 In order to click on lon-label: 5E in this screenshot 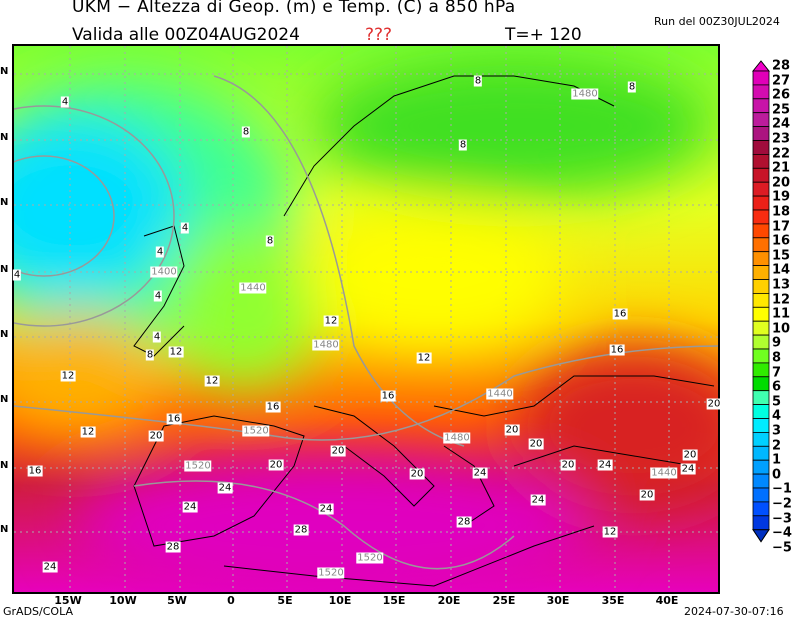, I will do `click(285, 600)`.